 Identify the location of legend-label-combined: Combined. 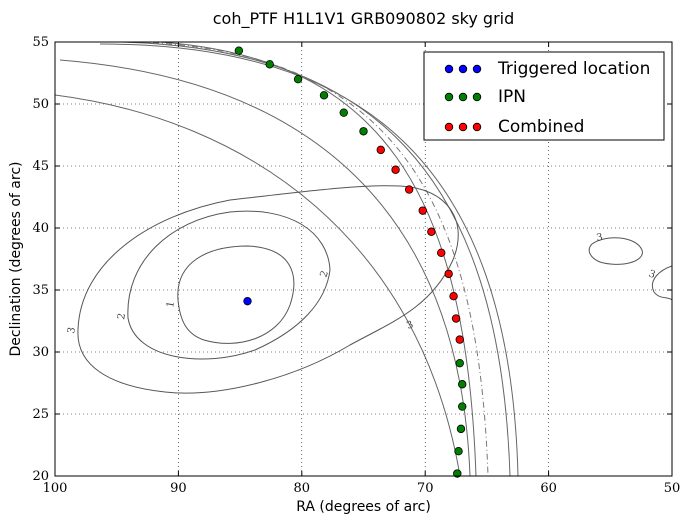
(541, 127).